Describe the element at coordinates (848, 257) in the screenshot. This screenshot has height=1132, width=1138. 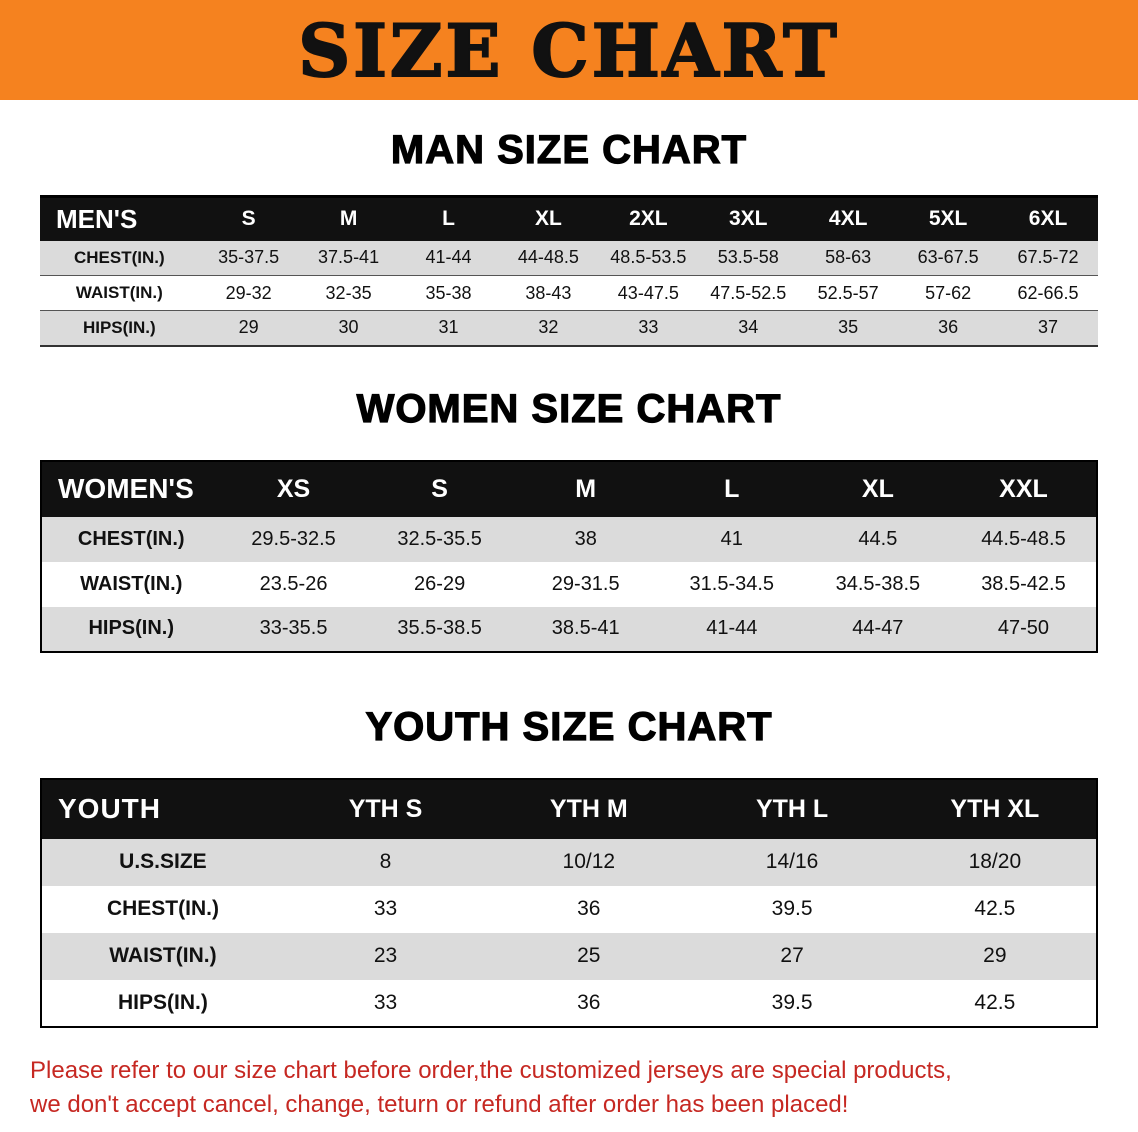
I see `size-value-cell: 58-63` at that location.